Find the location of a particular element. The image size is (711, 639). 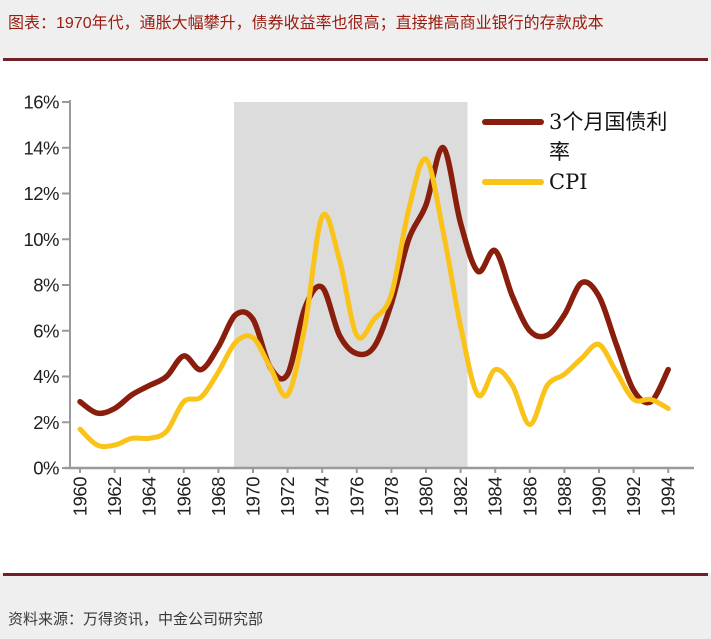

chart-title: 图表：1970年代，通胀大幅攀升，债券收益率也很高；直接推高商业银行的存款成本 is located at coordinates (306, 23).